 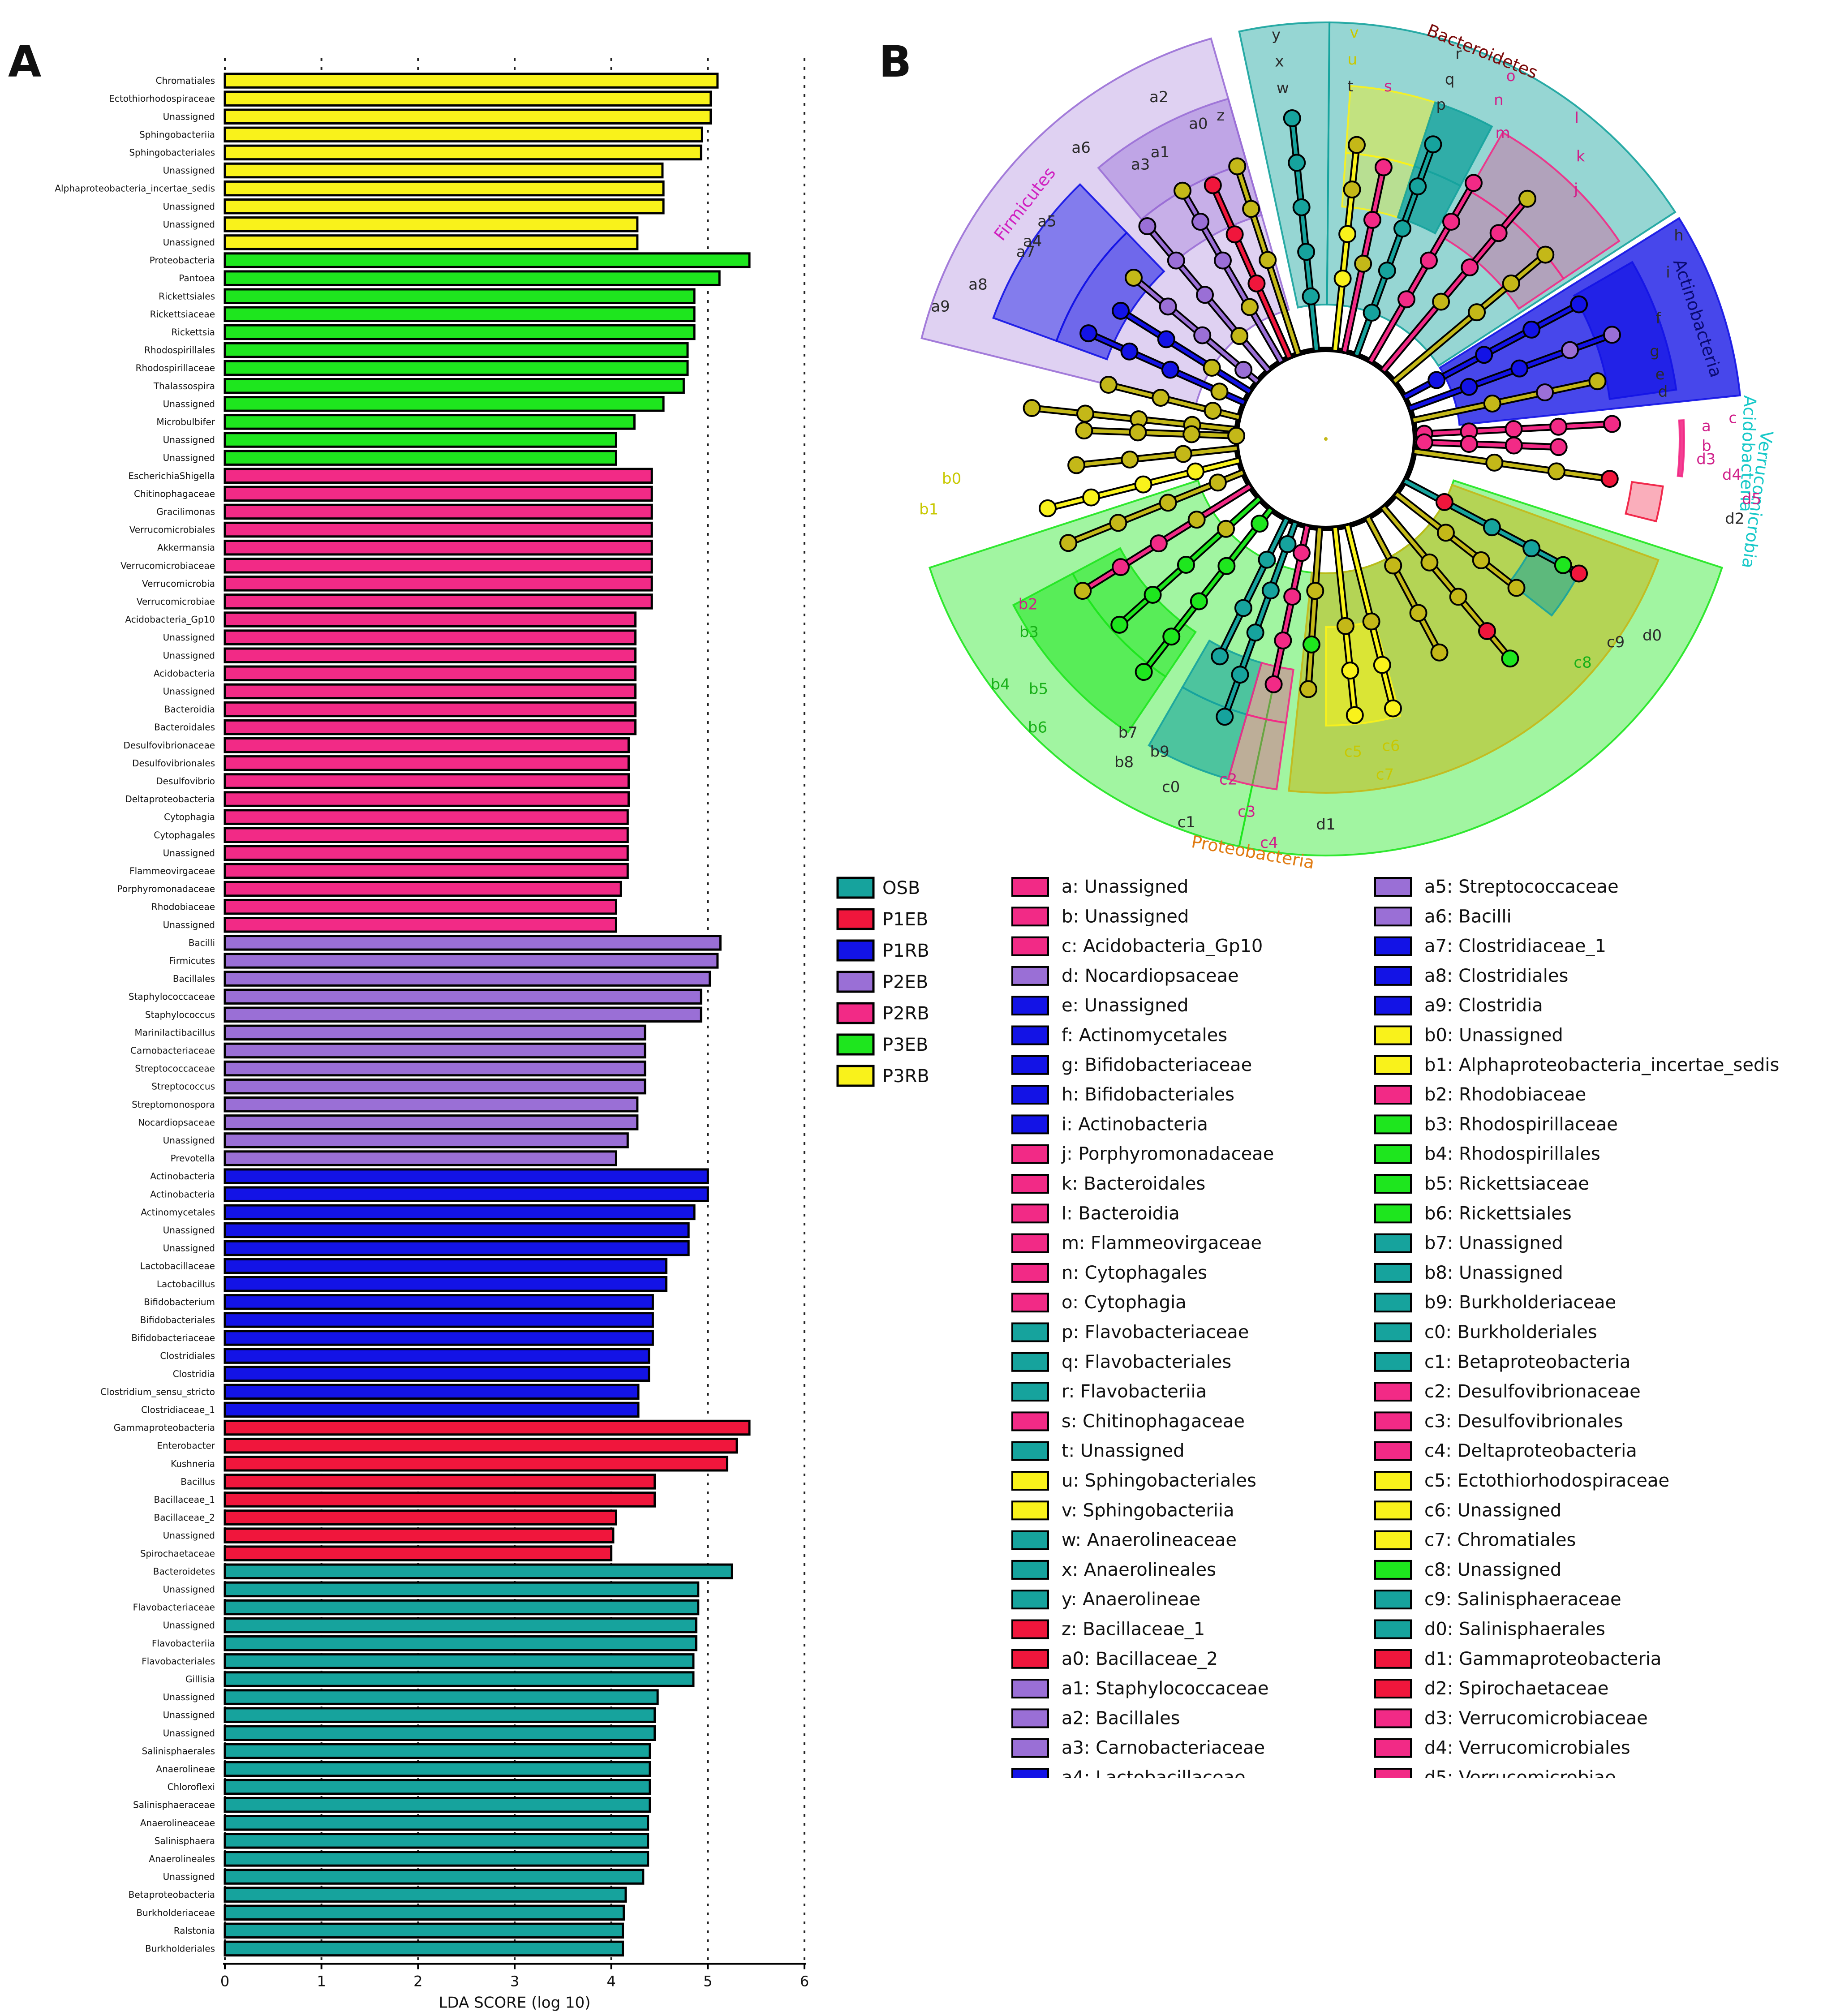 What do you see at coordinates (172, 1050) in the screenshot?
I see `bar-label: Carnobacteriaceae` at bounding box center [172, 1050].